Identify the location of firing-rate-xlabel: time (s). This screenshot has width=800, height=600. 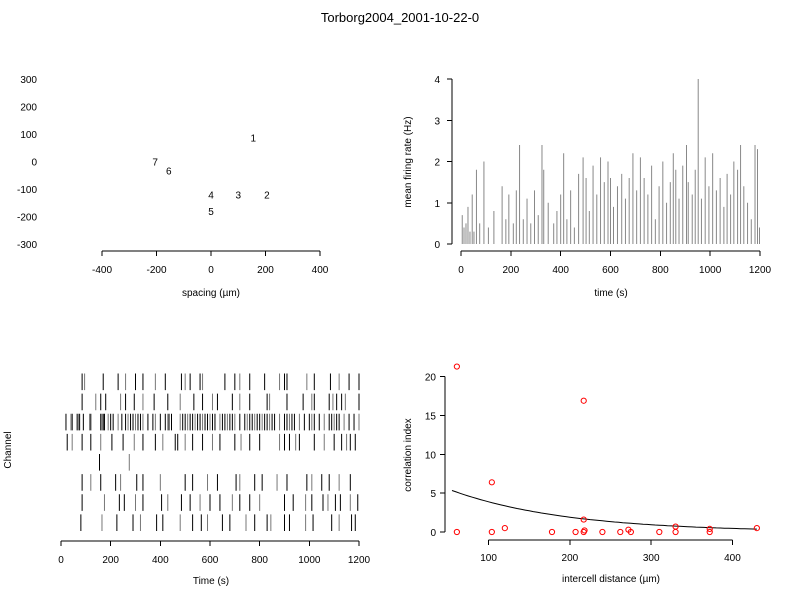
(610, 293).